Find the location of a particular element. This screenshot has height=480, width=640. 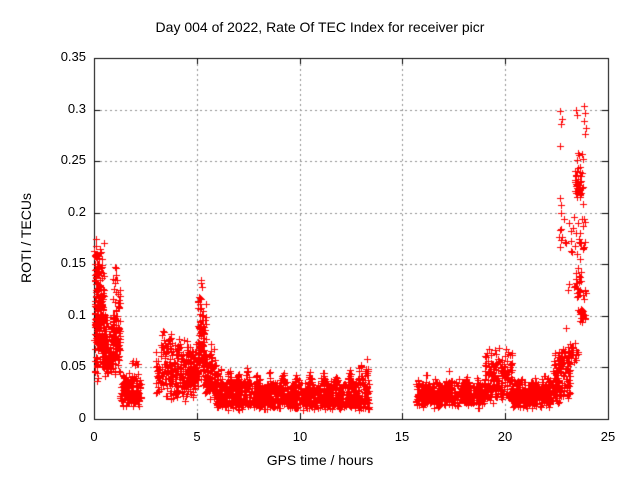

x-tick-label: 25 is located at coordinates (608, 436).